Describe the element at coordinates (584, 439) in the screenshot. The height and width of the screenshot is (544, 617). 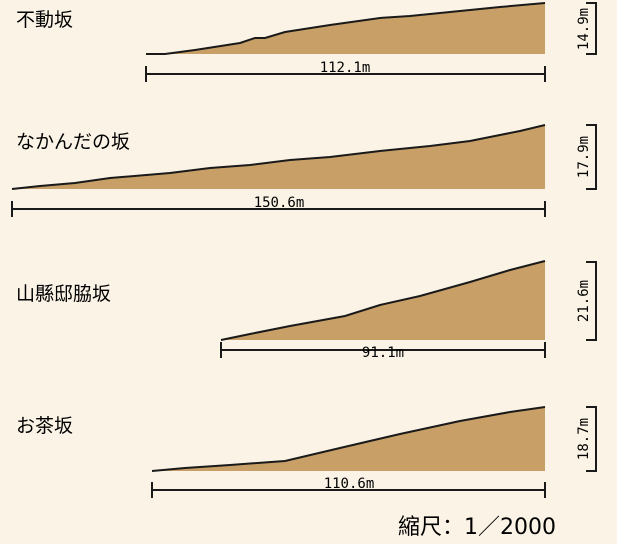
I see `height-label: 18.7m` at that location.